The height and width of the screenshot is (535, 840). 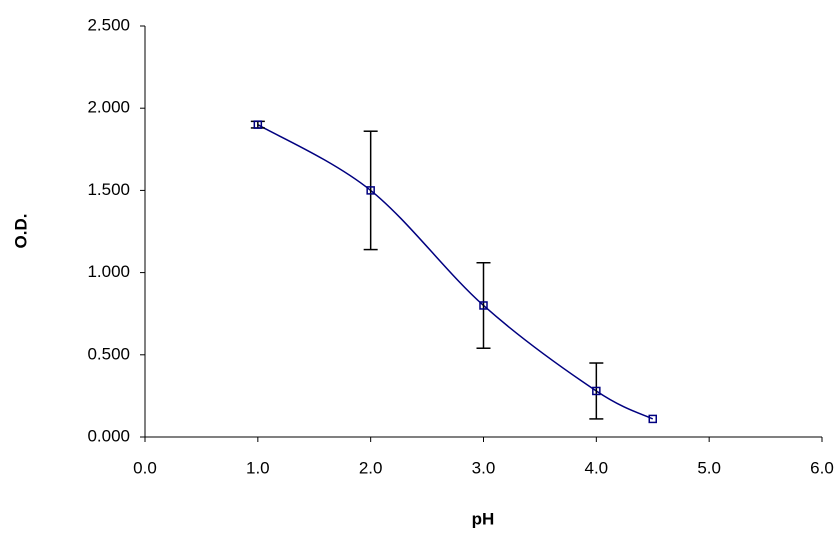 What do you see at coordinates (108, 107) in the screenshot?
I see `y-tick-label: 2.000` at bounding box center [108, 107].